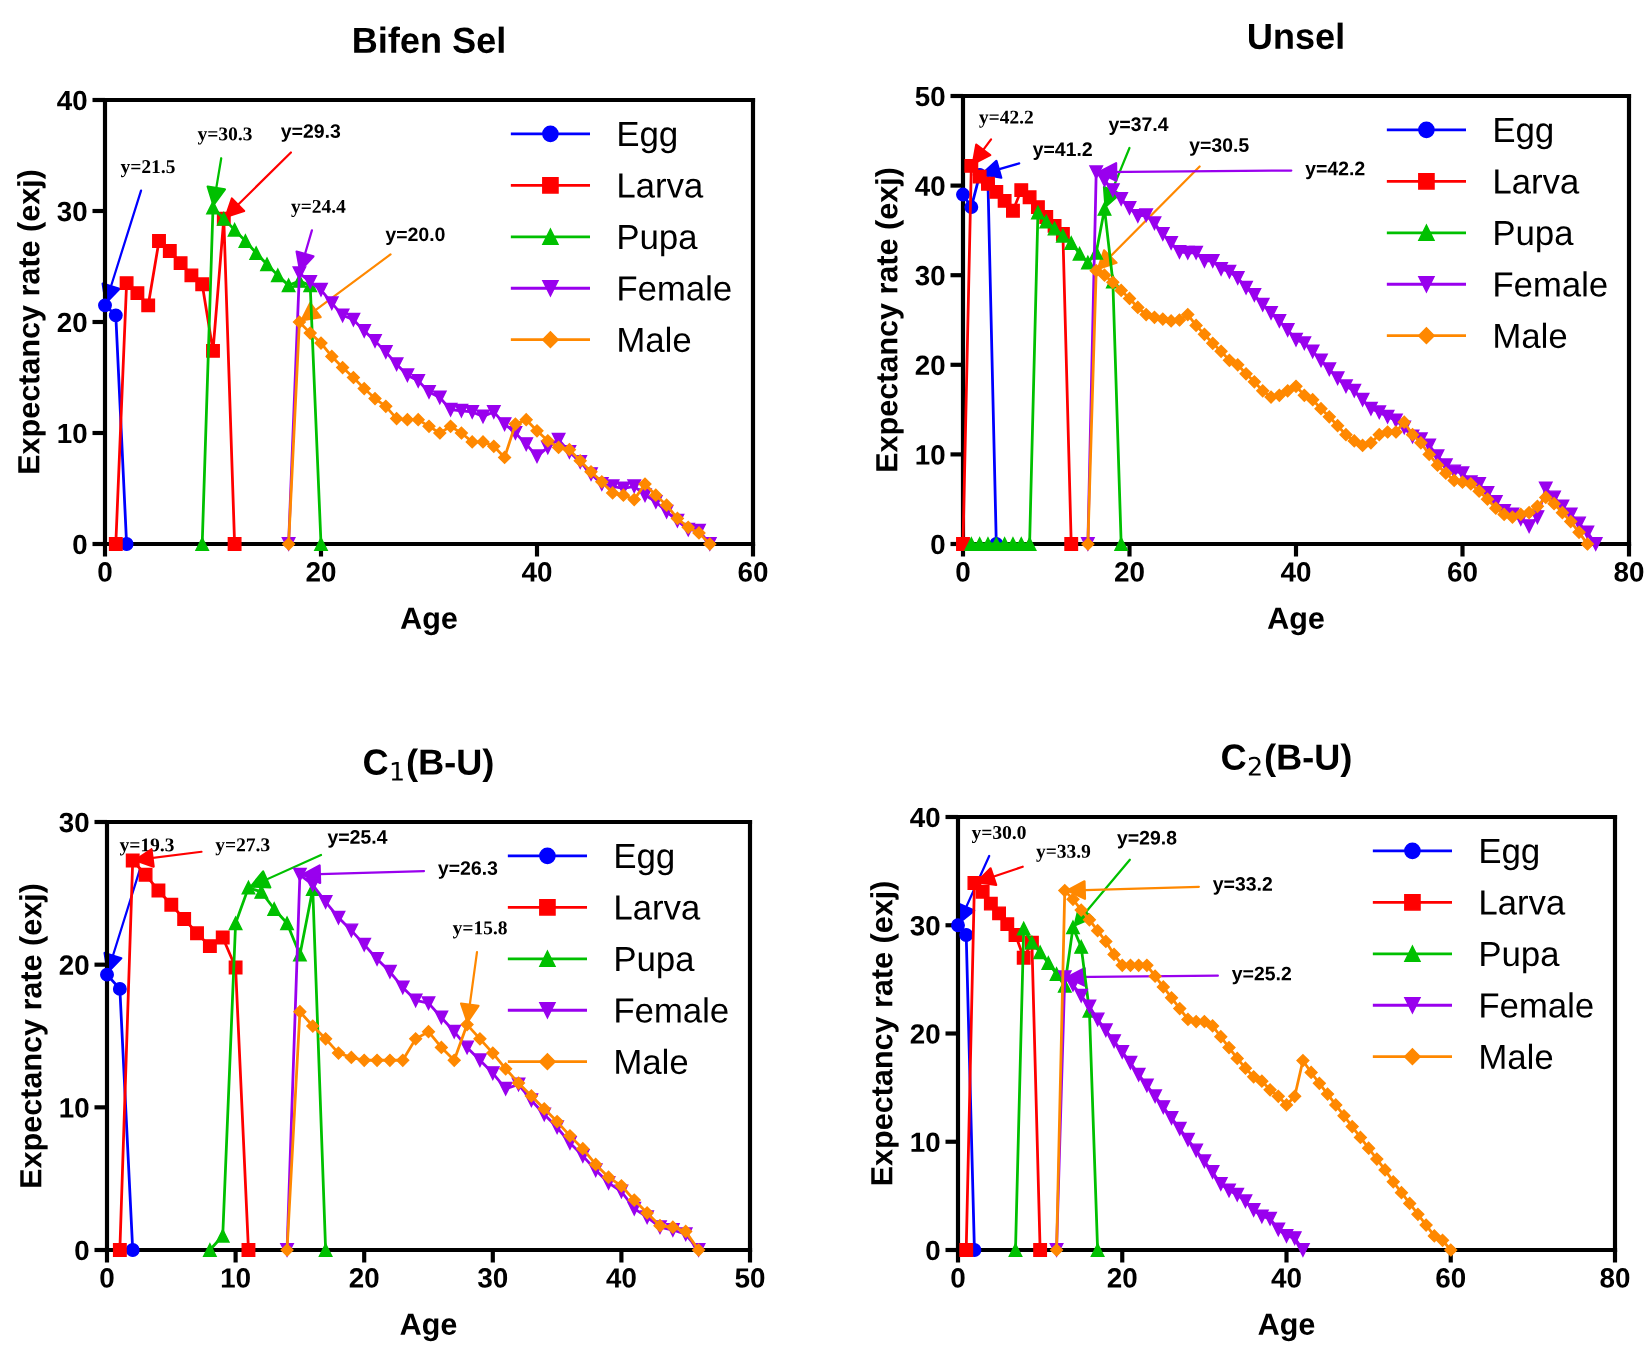  I want to click on chart-title: Bifen Sel, so click(429, 40).